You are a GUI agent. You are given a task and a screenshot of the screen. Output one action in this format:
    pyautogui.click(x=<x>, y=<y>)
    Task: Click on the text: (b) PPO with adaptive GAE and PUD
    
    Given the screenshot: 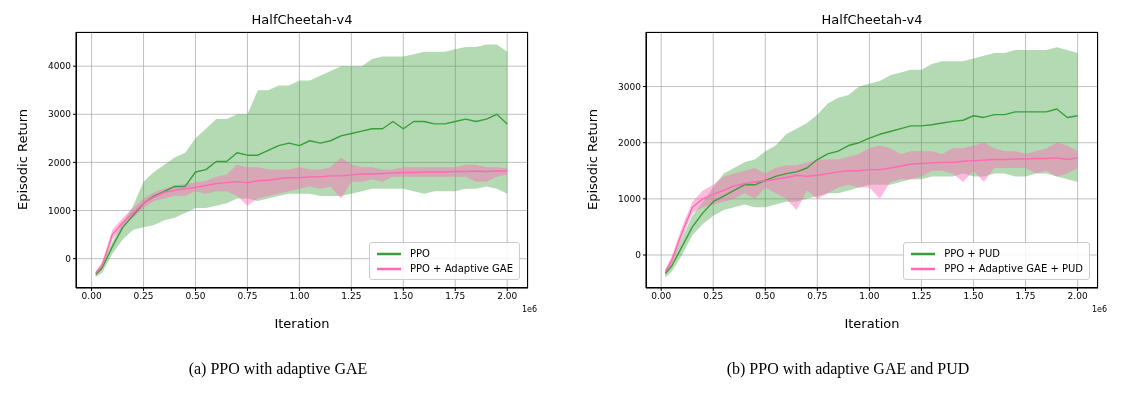 What is the action you would take?
    pyautogui.click(x=848, y=369)
    